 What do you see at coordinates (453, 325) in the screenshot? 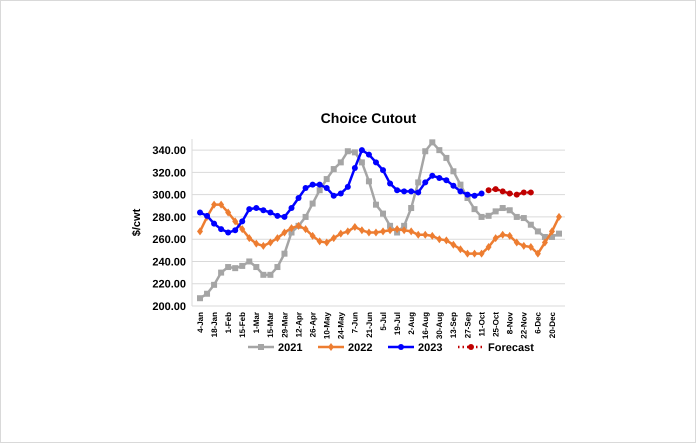
I see `x-tick-label: 13-Sep` at bounding box center [453, 325].